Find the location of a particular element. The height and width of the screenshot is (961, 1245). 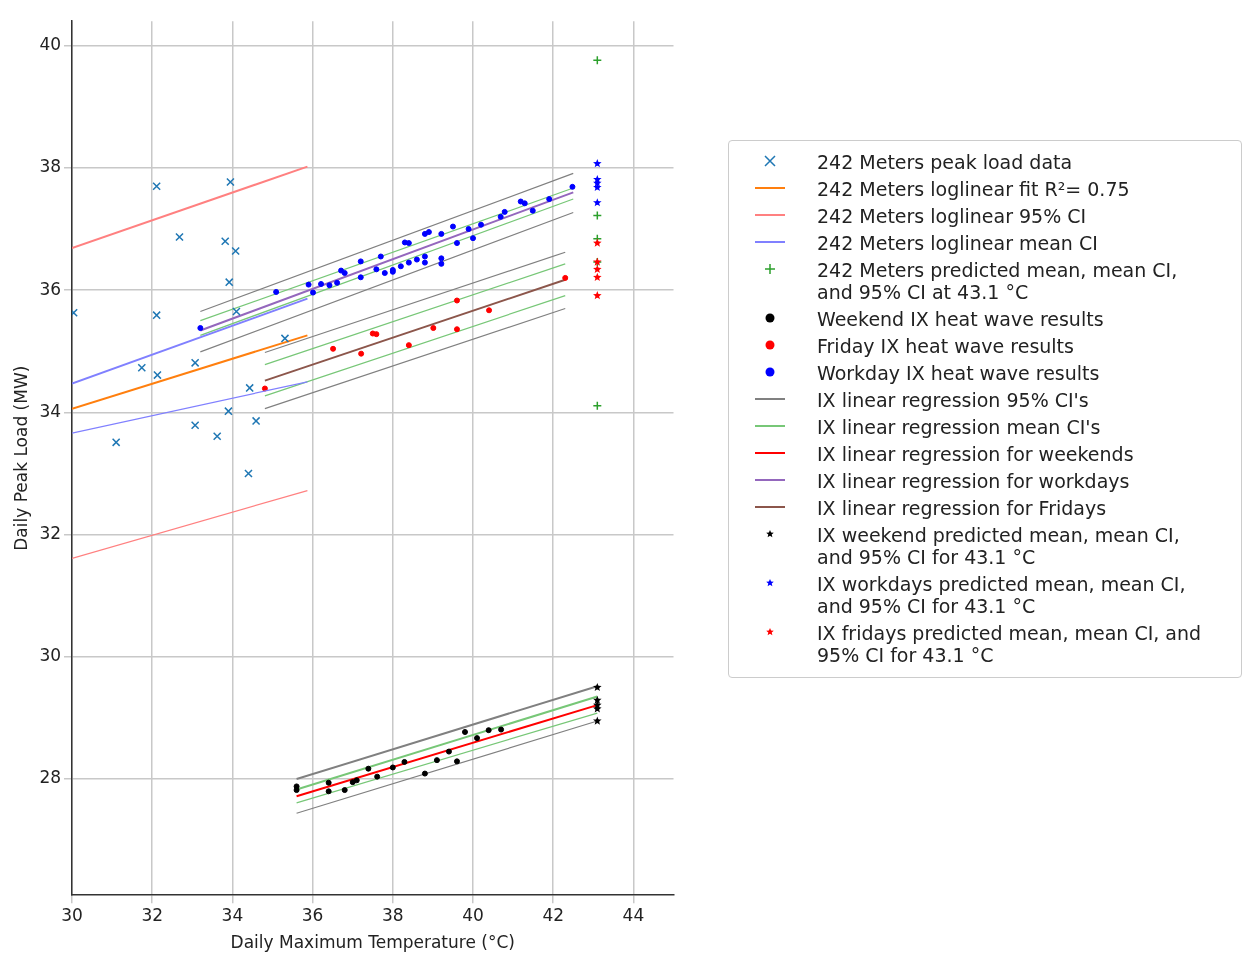

legend-label: IX linear regression for workdays is located at coordinates (973, 481).